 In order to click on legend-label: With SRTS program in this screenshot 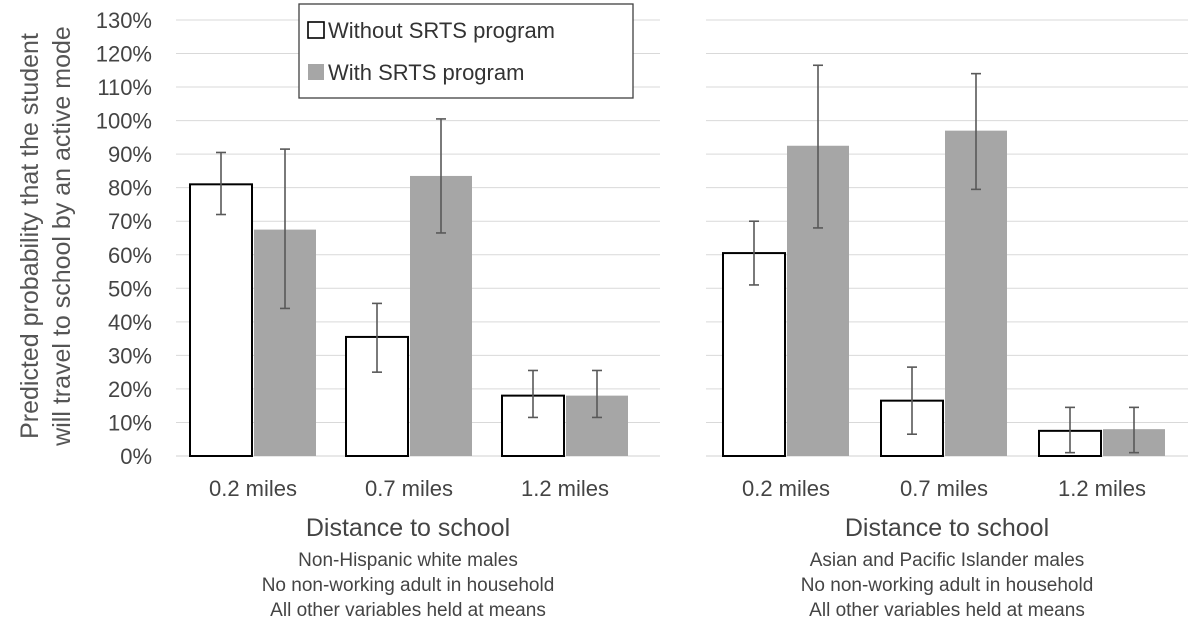, I will do `click(426, 72)`.